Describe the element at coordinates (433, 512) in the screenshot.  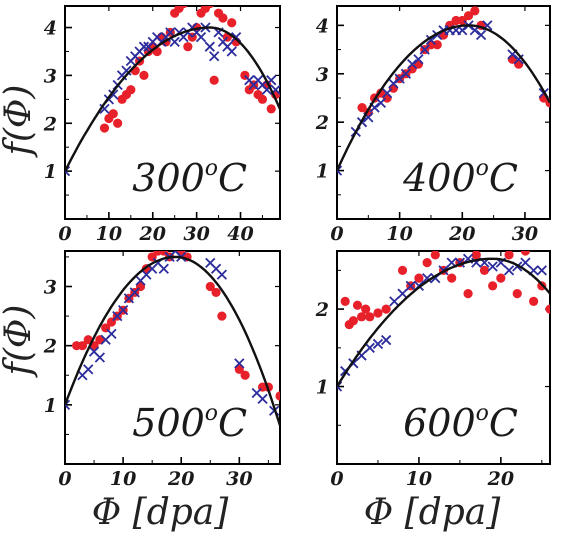
I see `x-axis-label-right: Φ [dpa]` at that location.